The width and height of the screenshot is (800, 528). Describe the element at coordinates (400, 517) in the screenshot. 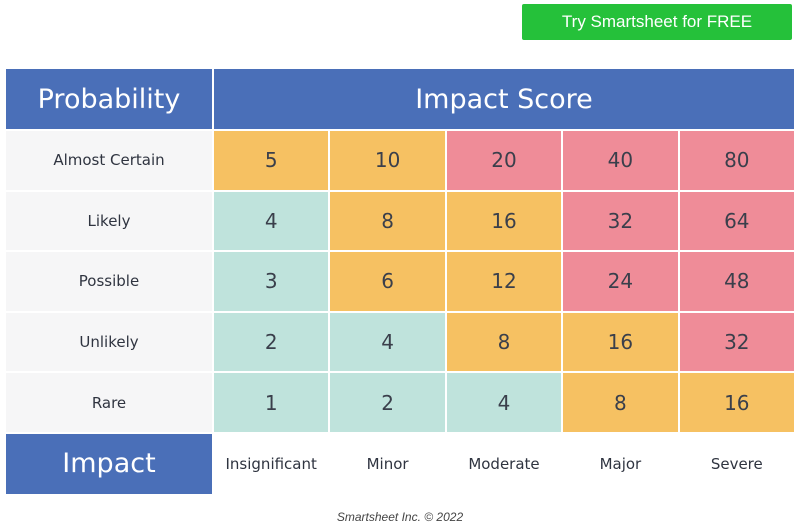

I see `copyright-footer: Smartsheet Inc. © 2022` at that location.